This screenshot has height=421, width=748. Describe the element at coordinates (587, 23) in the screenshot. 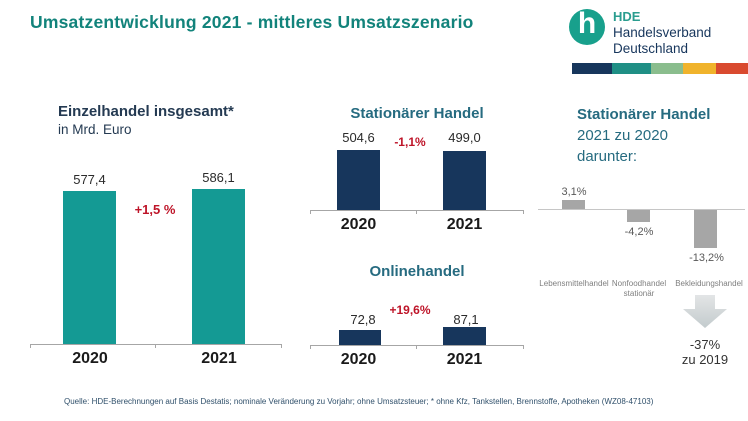

I see `hde-logo-glyph: h` at that location.